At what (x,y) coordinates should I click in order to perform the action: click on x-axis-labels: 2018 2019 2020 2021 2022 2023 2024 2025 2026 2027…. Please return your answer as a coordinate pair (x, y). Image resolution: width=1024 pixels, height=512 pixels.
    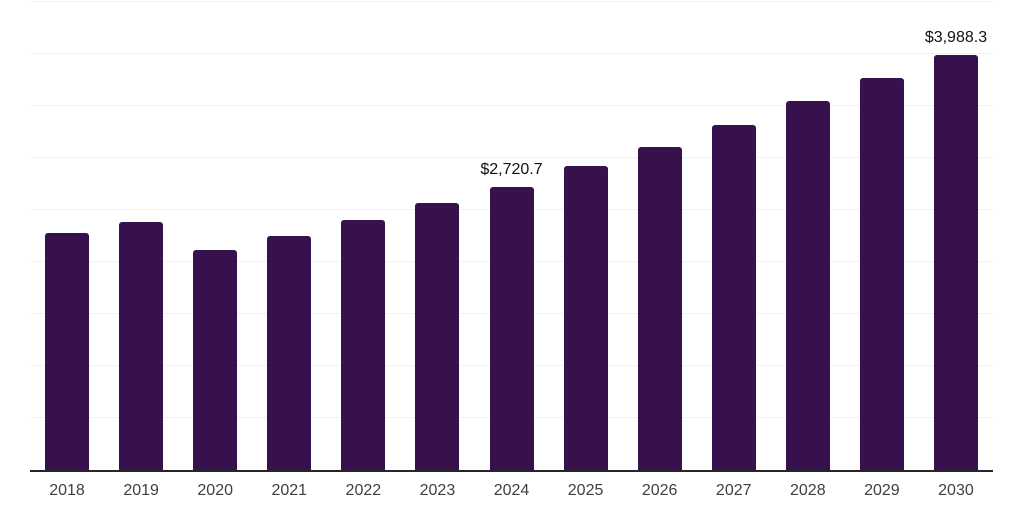
    Looking at the image, I should click on (511, 493).